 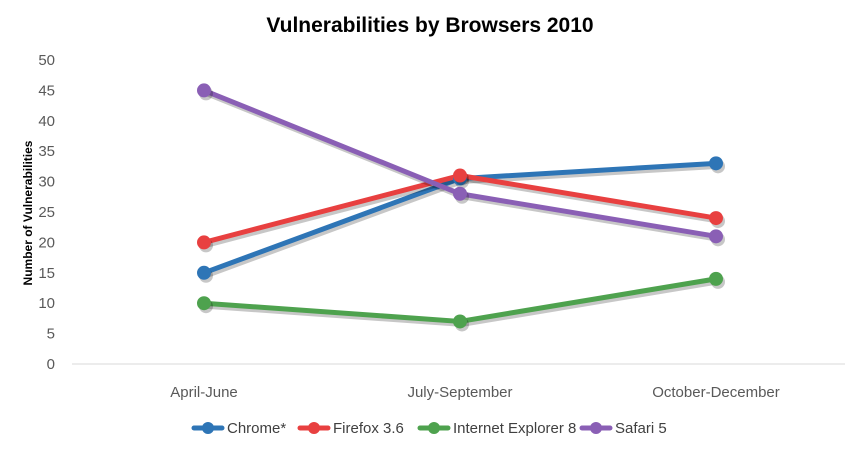 What do you see at coordinates (459, 392) in the screenshot?
I see `x-tick-label-july-september: July-September` at bounding box center [459, 392].